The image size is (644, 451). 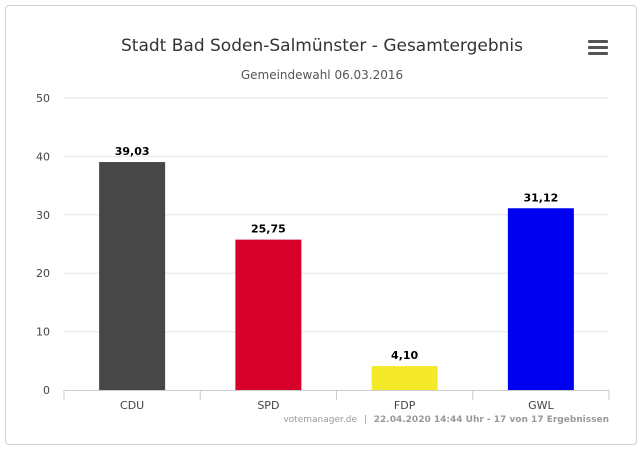 I want to click on x-tick-label: SPD, so click(x=268, y=405).